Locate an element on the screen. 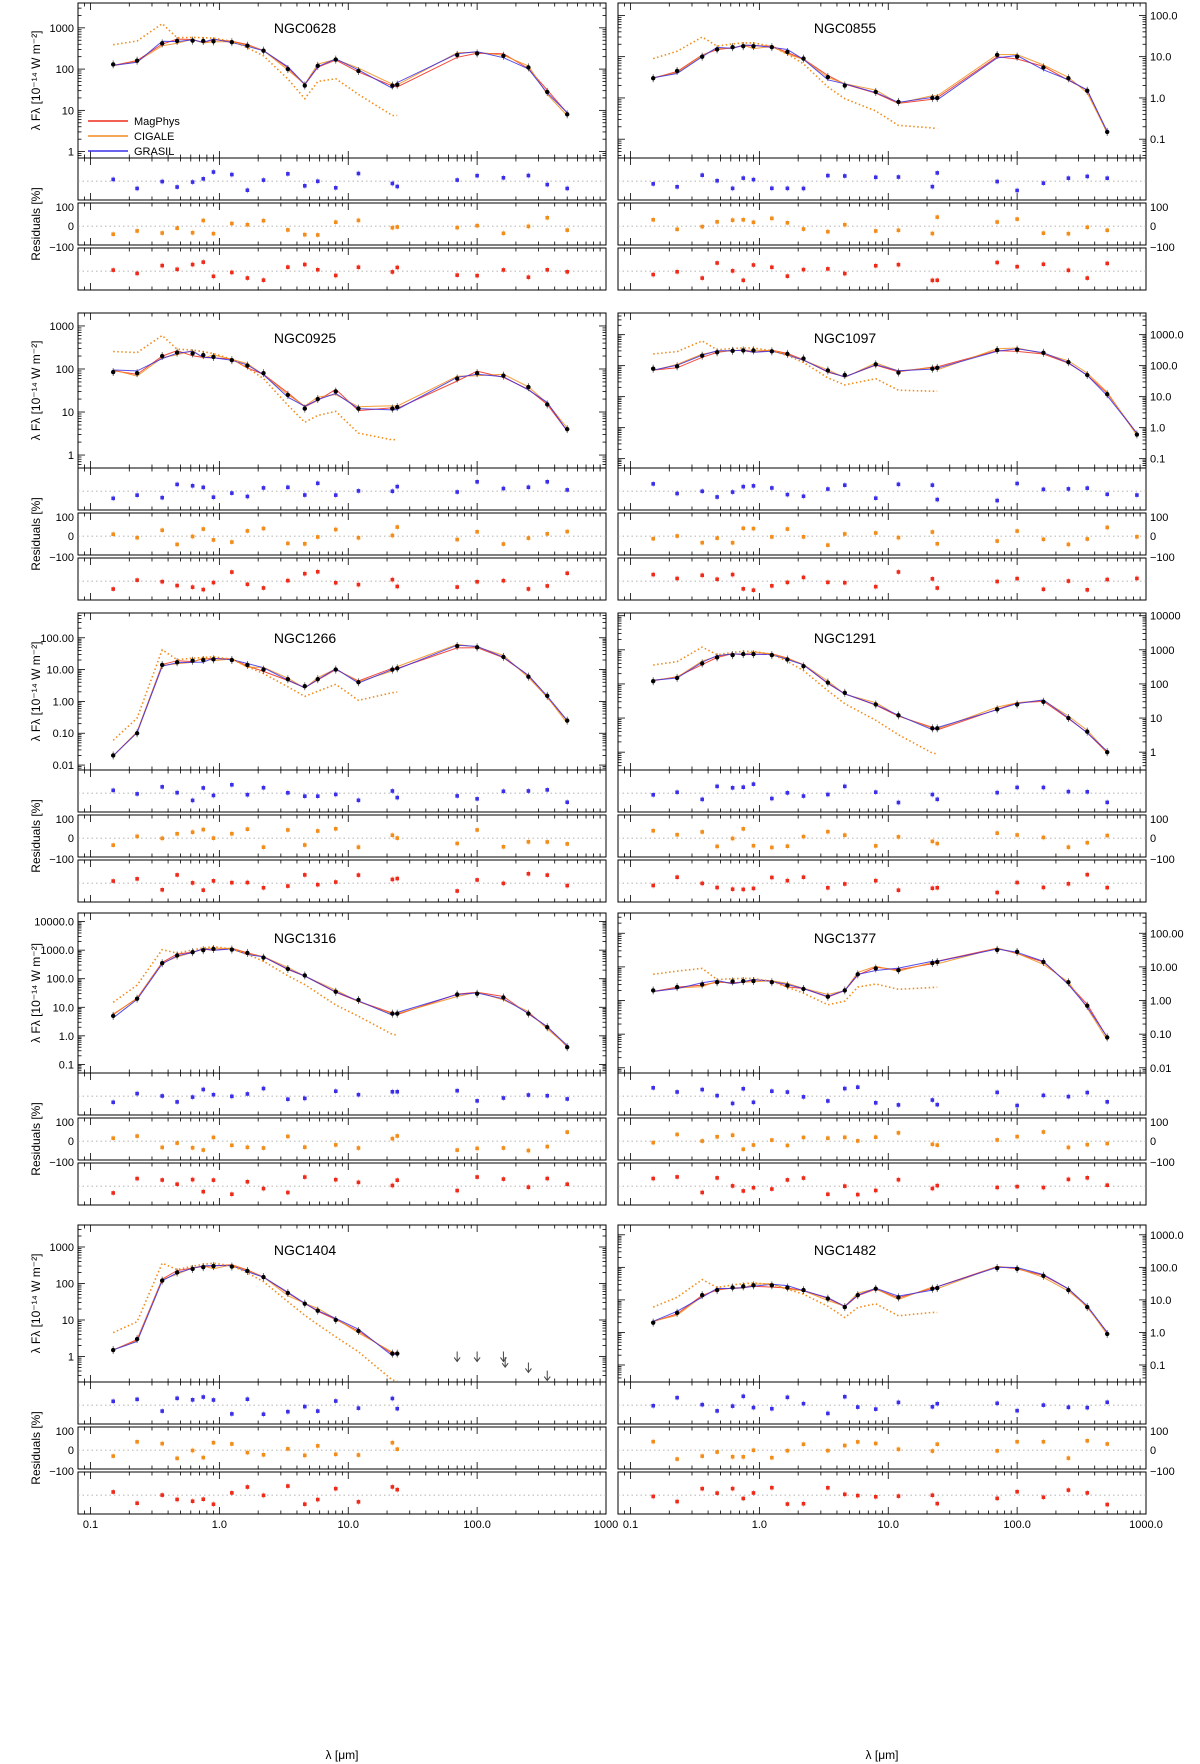 The height and width of the screenshot is (1764, 1200). y-tick-label: 100.00 is located at coordinates (57, 639).